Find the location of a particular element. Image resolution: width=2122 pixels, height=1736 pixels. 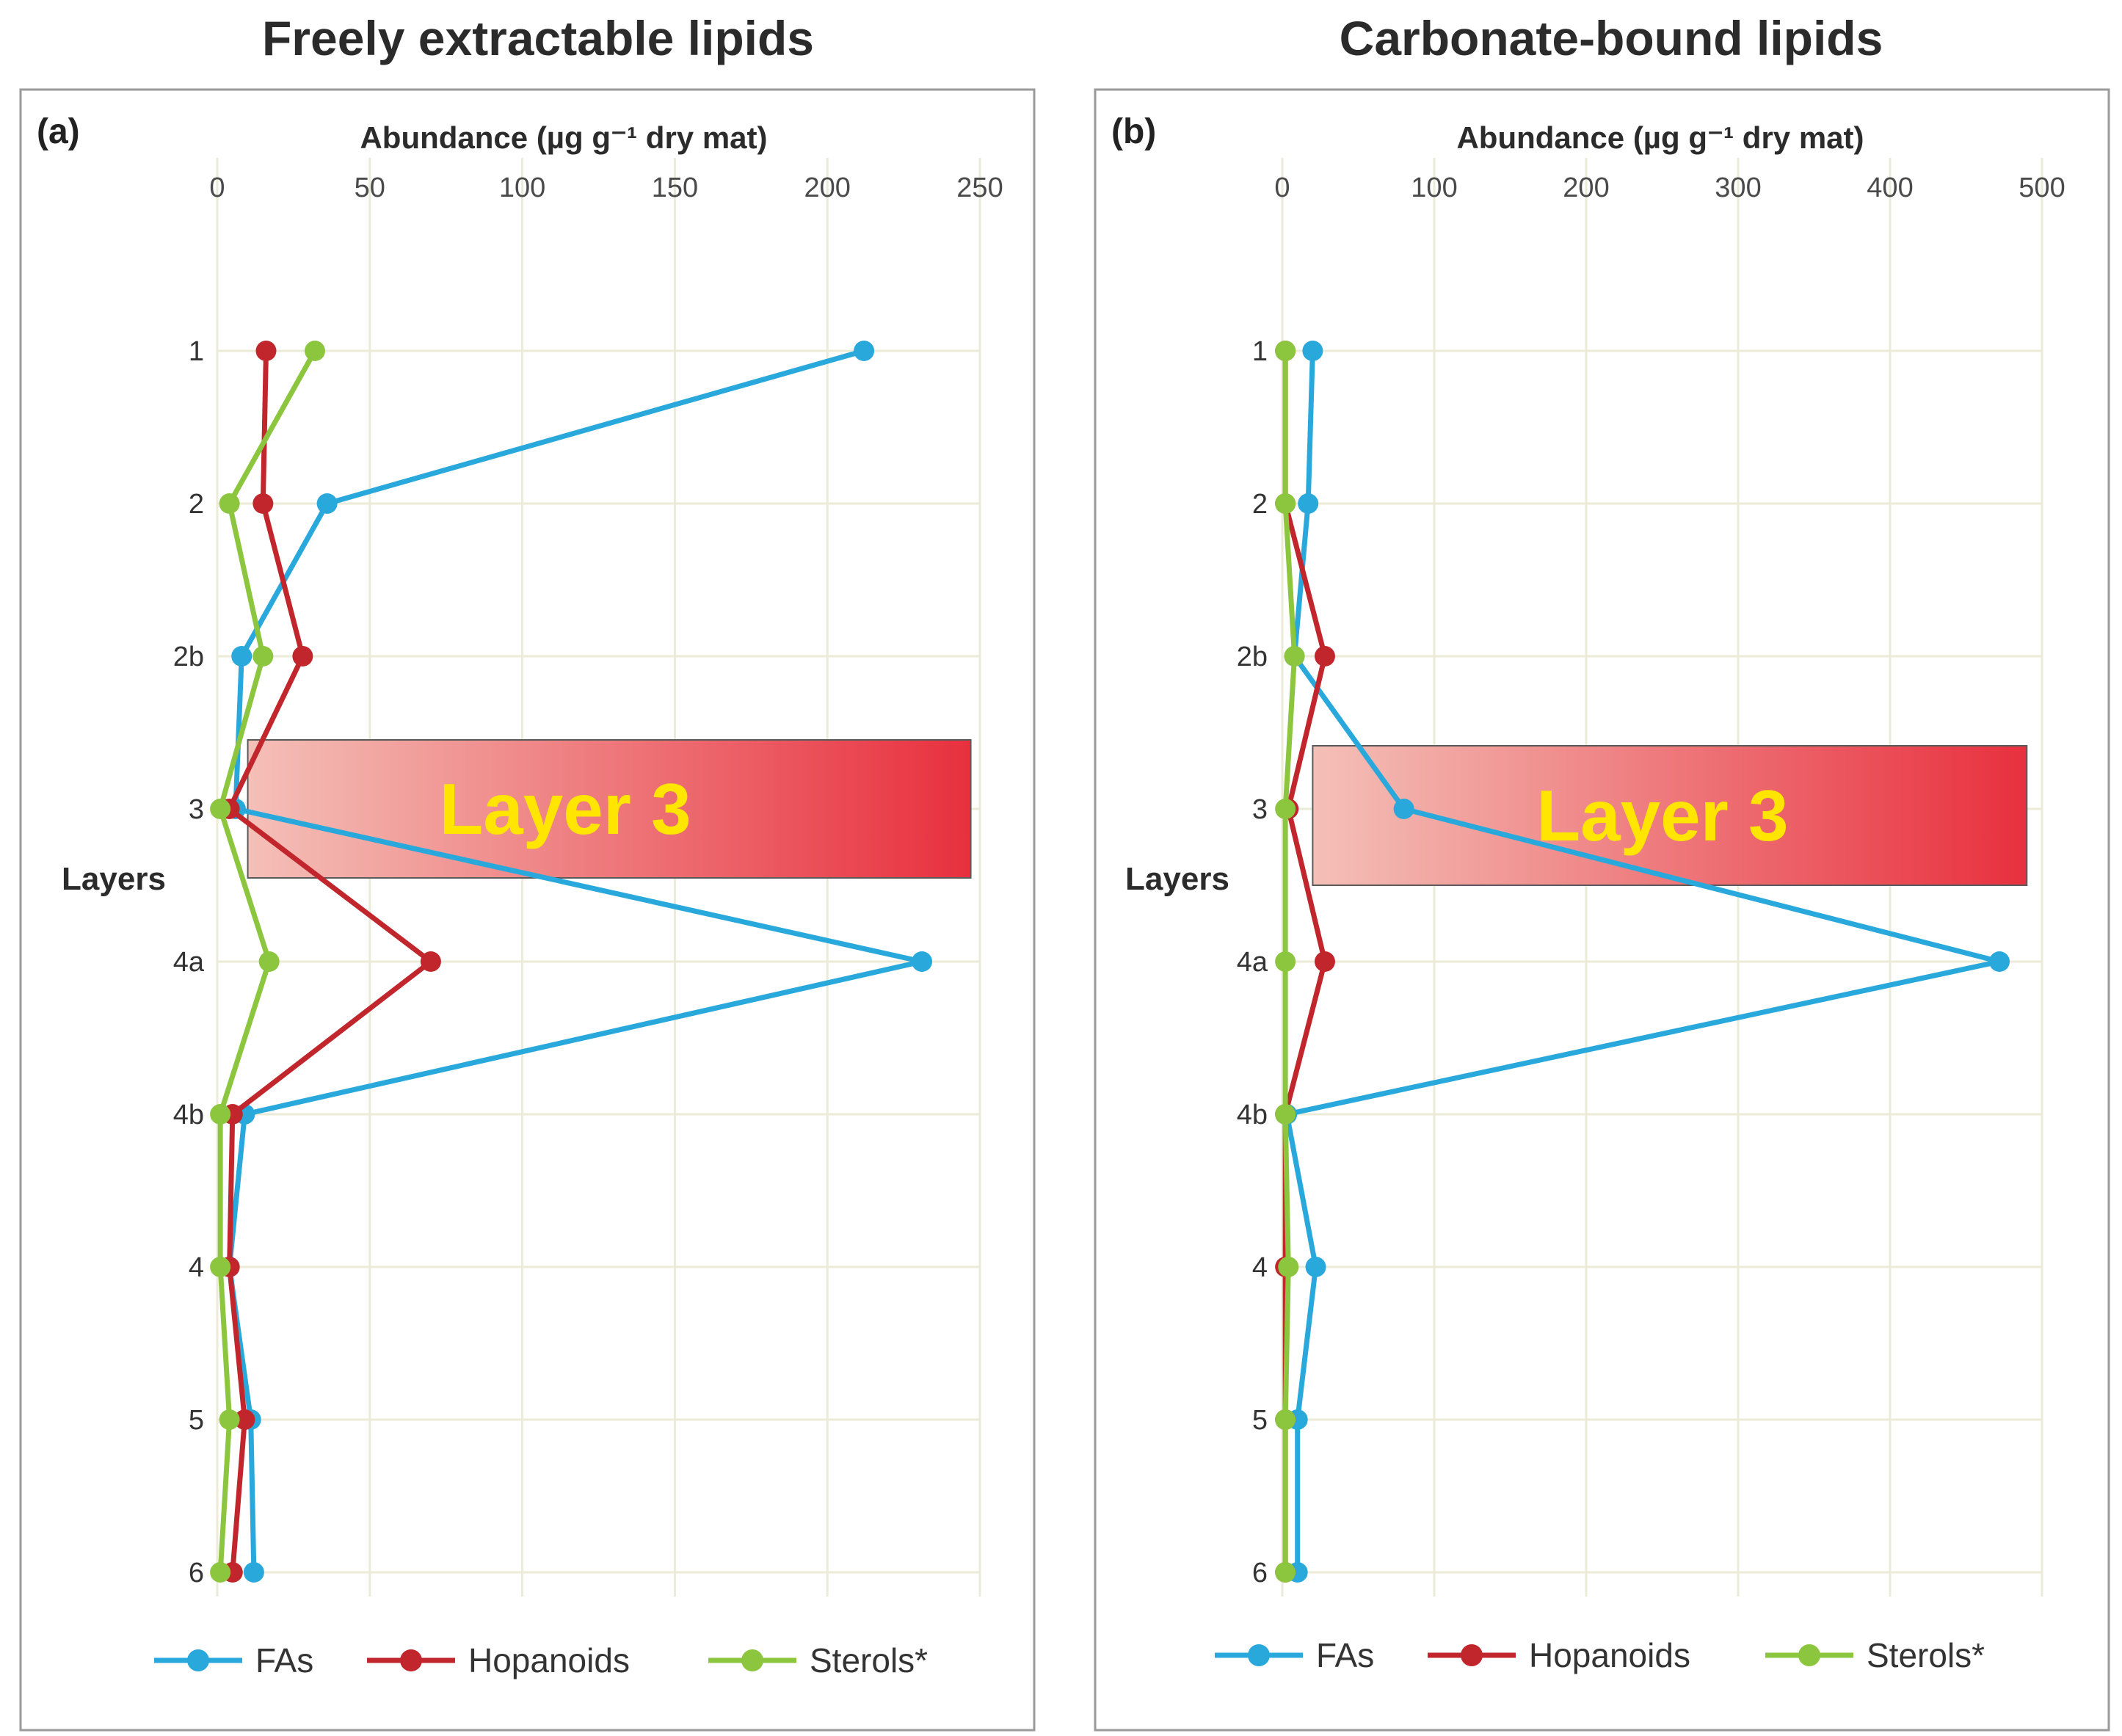

panel-b-y-tick-label: 5 is located at coordinates (1260, 1420).